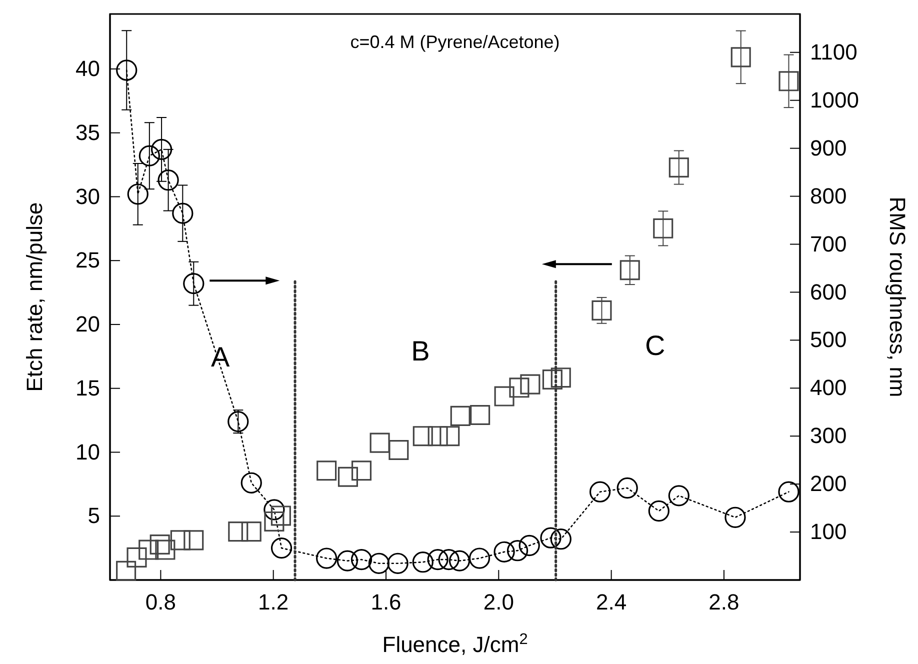  I want to click on annotation: C, so click(655, 346).